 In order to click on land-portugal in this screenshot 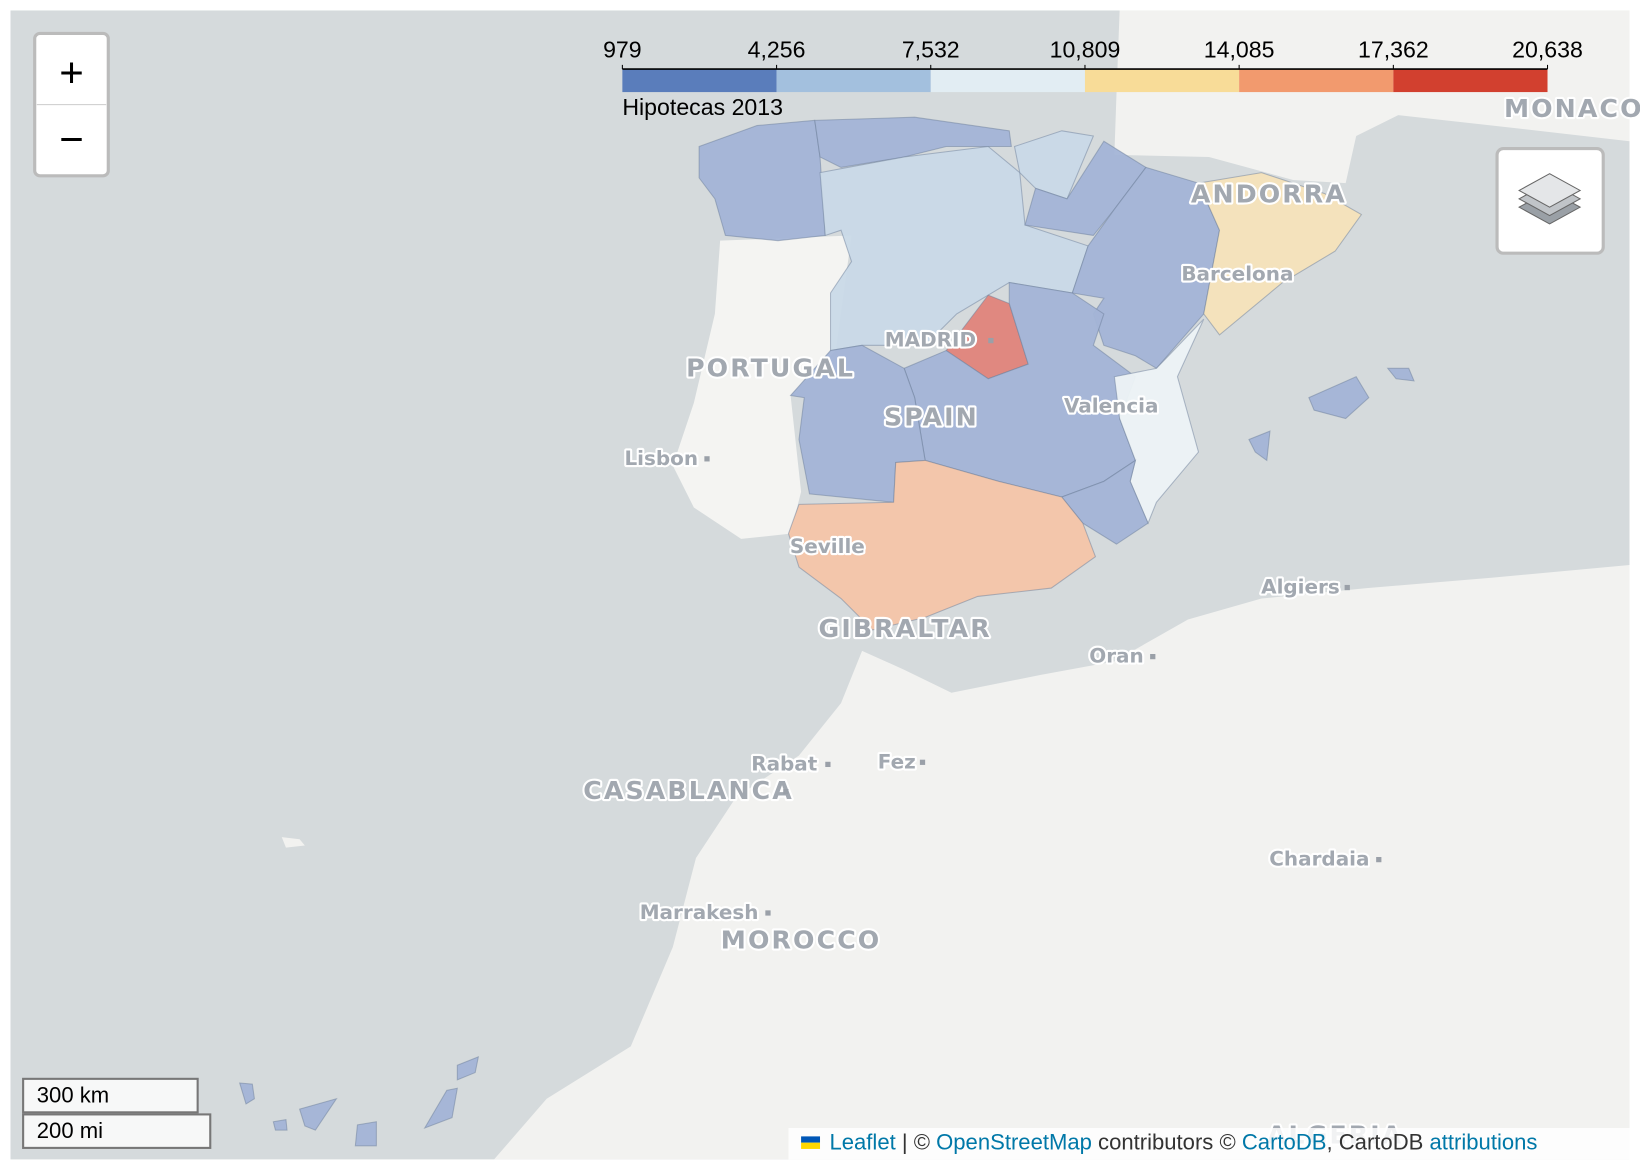, I will do `click(762, 387)`.